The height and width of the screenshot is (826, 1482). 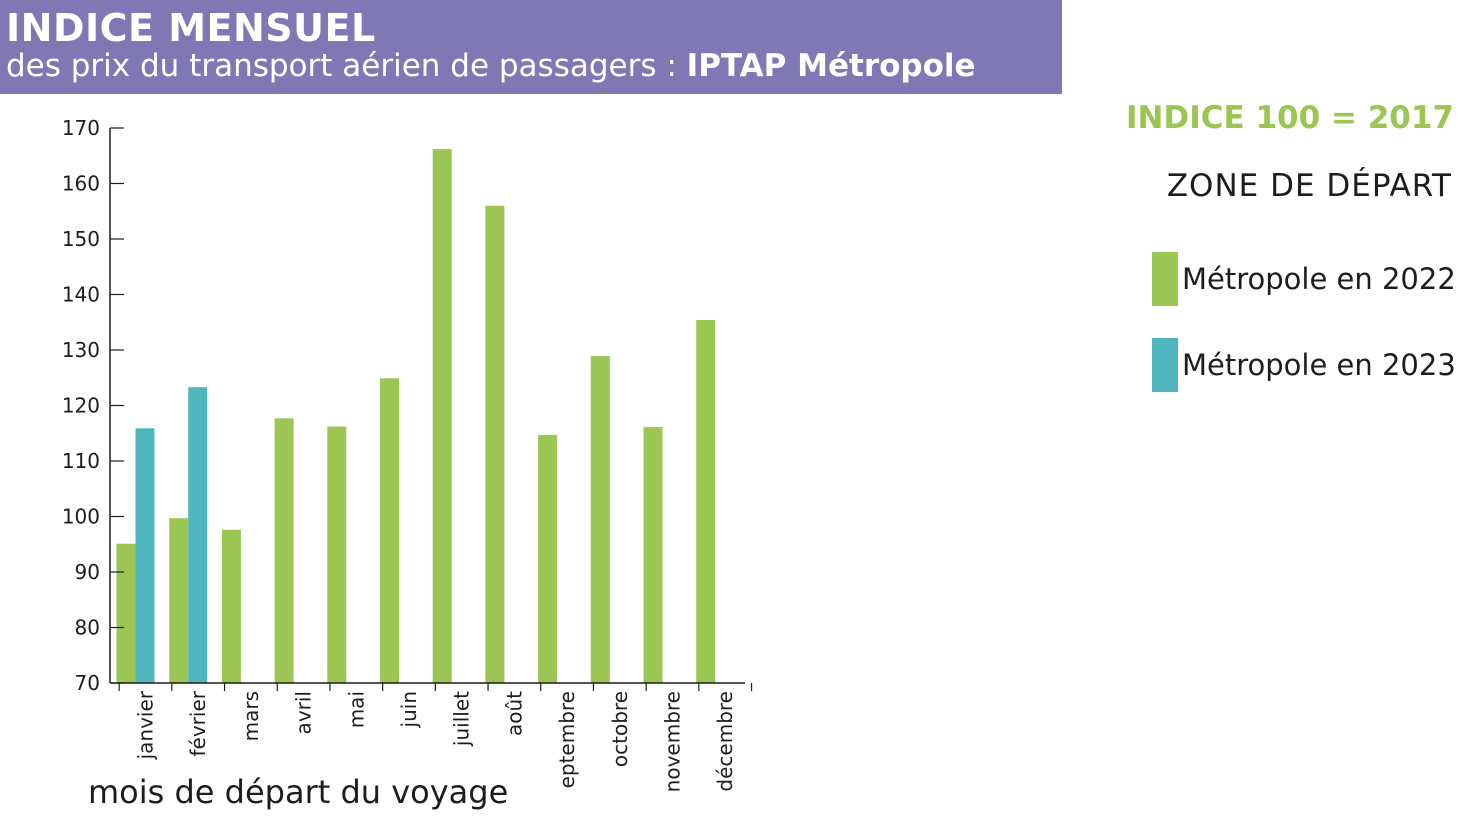 I want to click on x-tick-label-9: octobre, so click(x=620, y=729).